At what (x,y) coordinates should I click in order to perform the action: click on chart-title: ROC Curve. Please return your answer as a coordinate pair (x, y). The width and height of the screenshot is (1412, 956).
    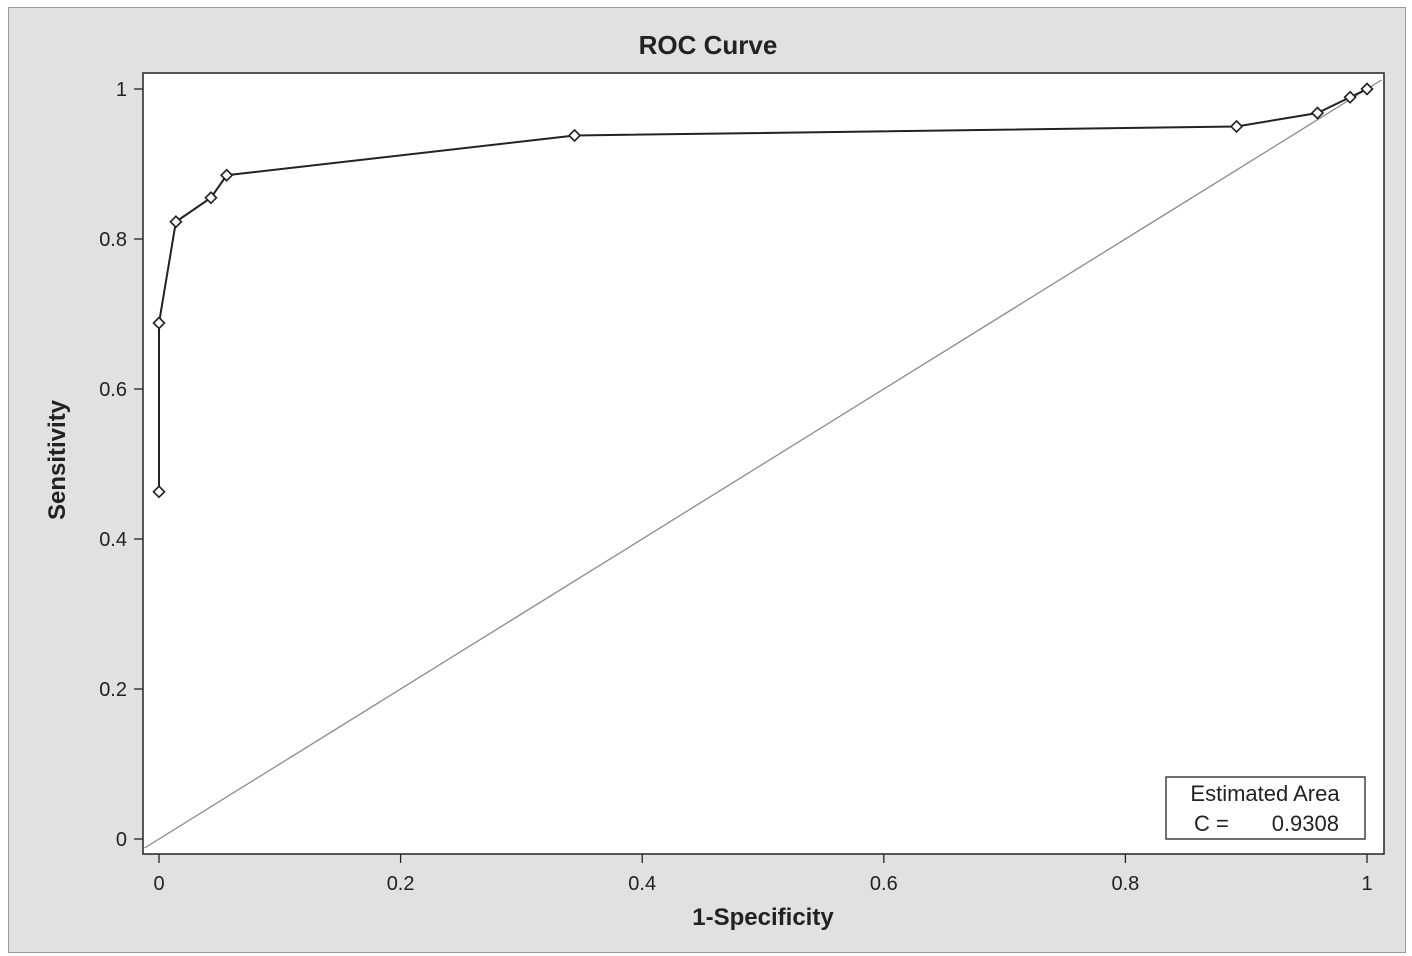
    Looking at the image, I should click on (708, 45).